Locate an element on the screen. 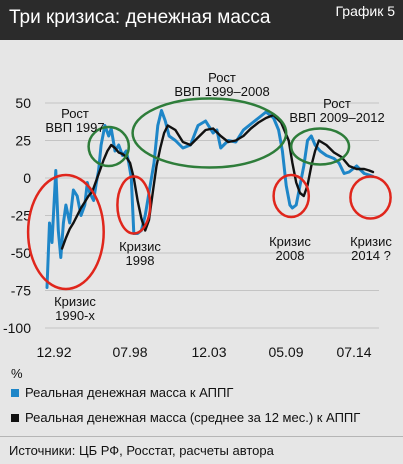 This screenshot has height=464, width=403. y-tick-label: 0 is located at coordinates (27, 178).